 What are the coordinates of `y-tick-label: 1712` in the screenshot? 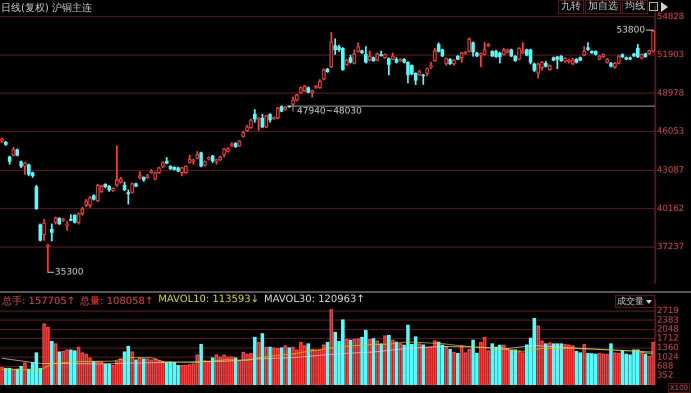 It's located at (668, 339).